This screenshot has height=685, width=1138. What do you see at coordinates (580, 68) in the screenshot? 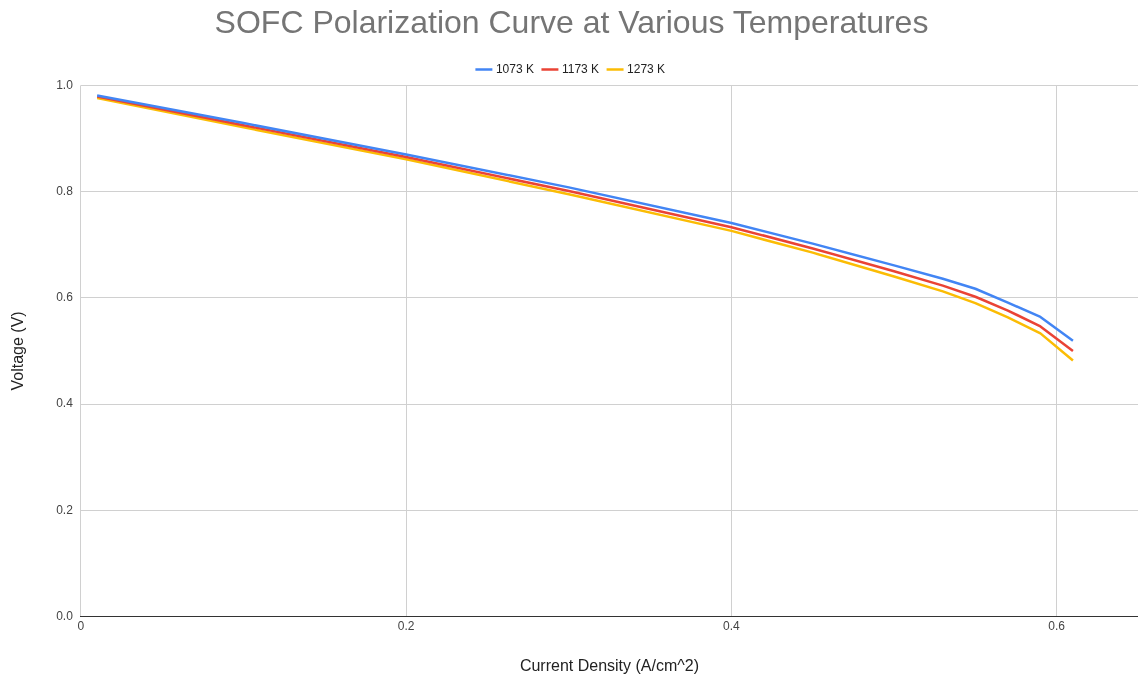
I see `legend-label: 1173 K` at bounding box center [580, 68].